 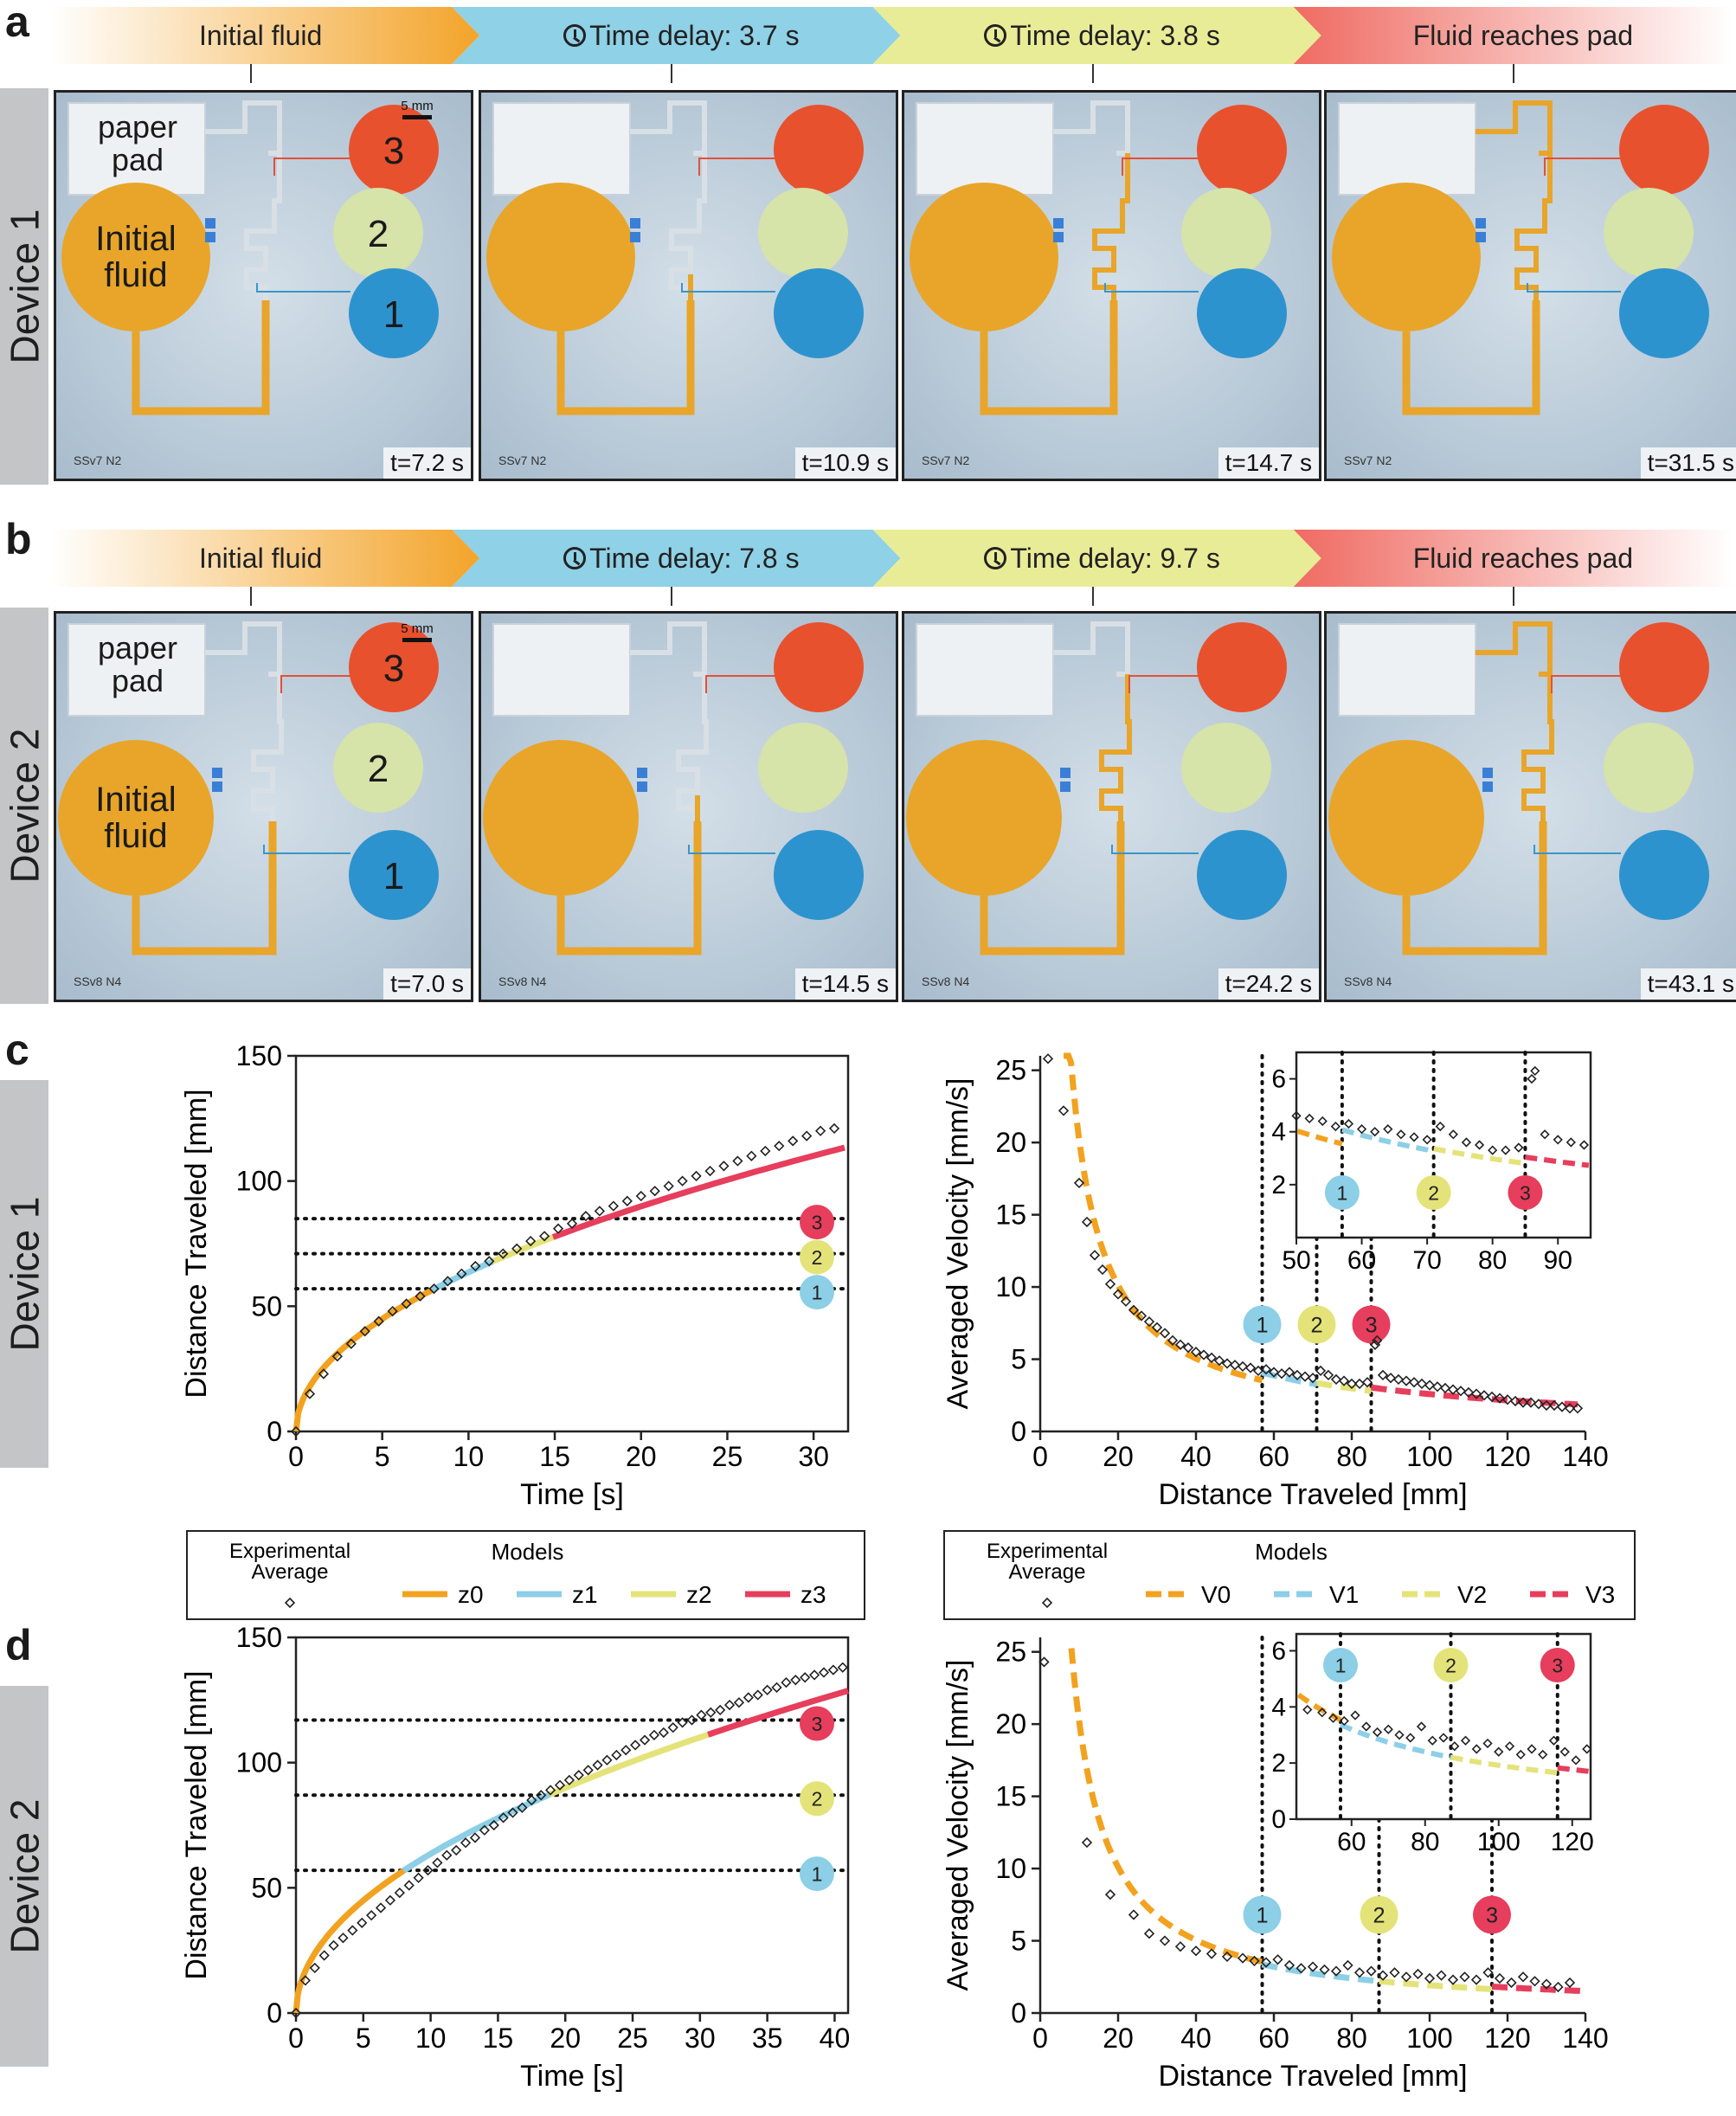 I want to click on x-tick-label: 5, so click(x=363, y=2038).